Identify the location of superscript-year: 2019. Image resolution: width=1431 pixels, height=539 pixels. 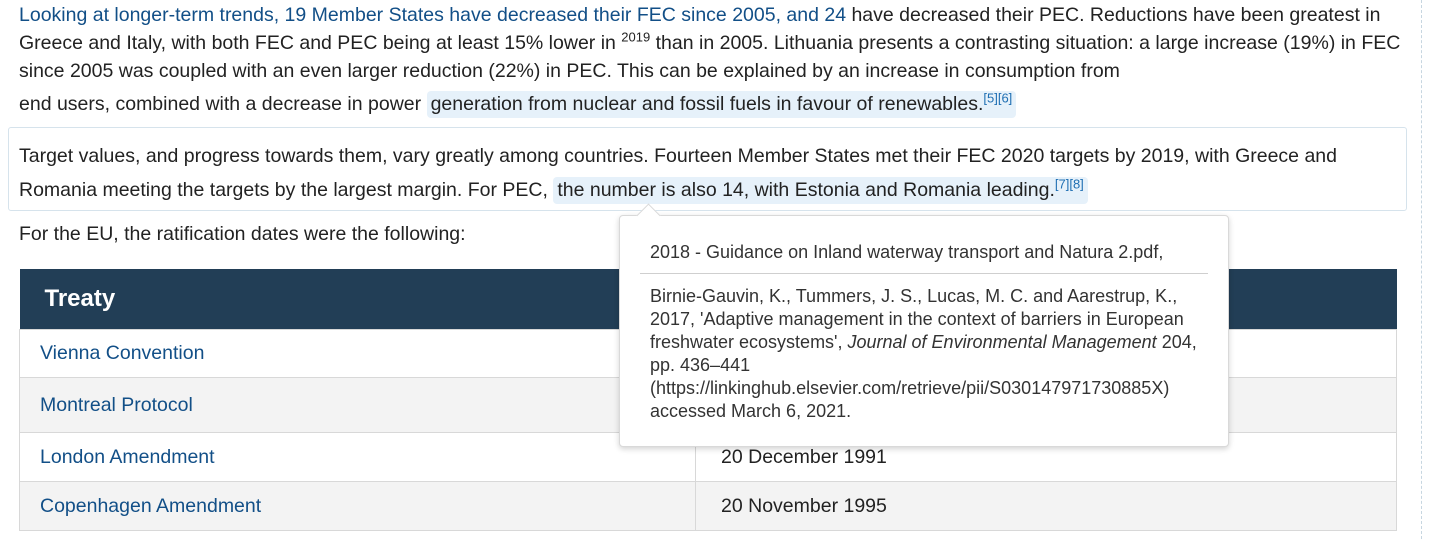
(636, 37).